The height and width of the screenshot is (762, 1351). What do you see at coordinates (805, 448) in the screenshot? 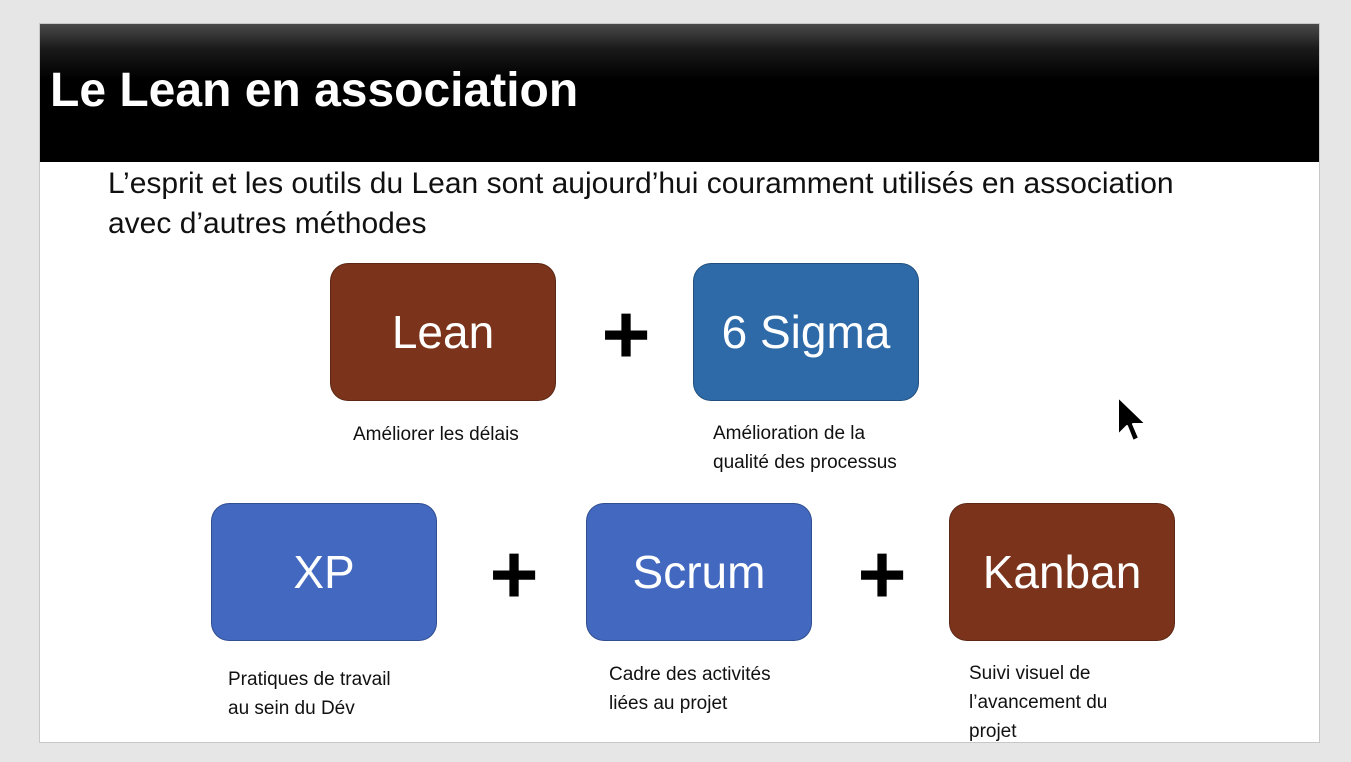
I see `six-sigma-caption: Amélioration de la qualité des processus` at bounding box center [805, 448].